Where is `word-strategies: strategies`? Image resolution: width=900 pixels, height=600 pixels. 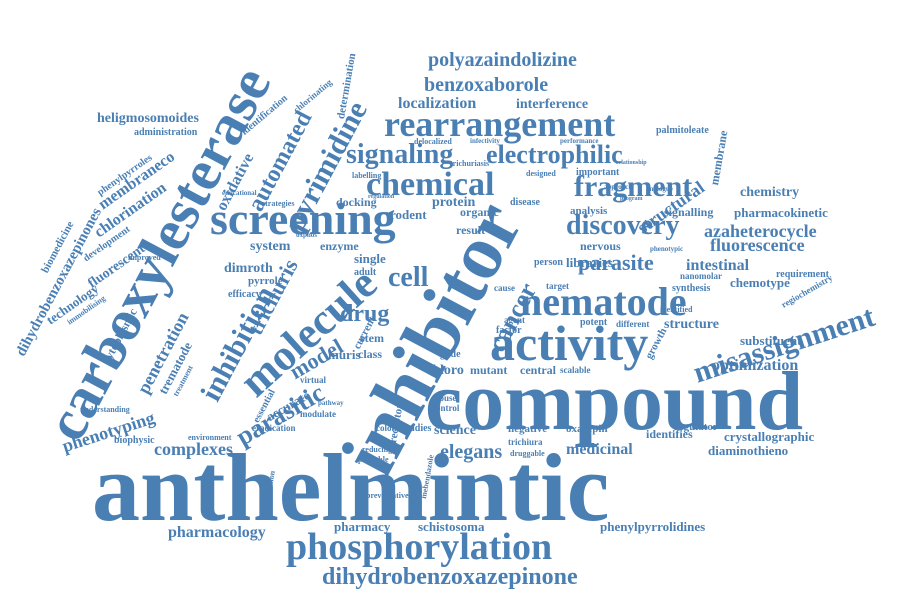 word-strategies: strategies is located at coordinates (278, 203).